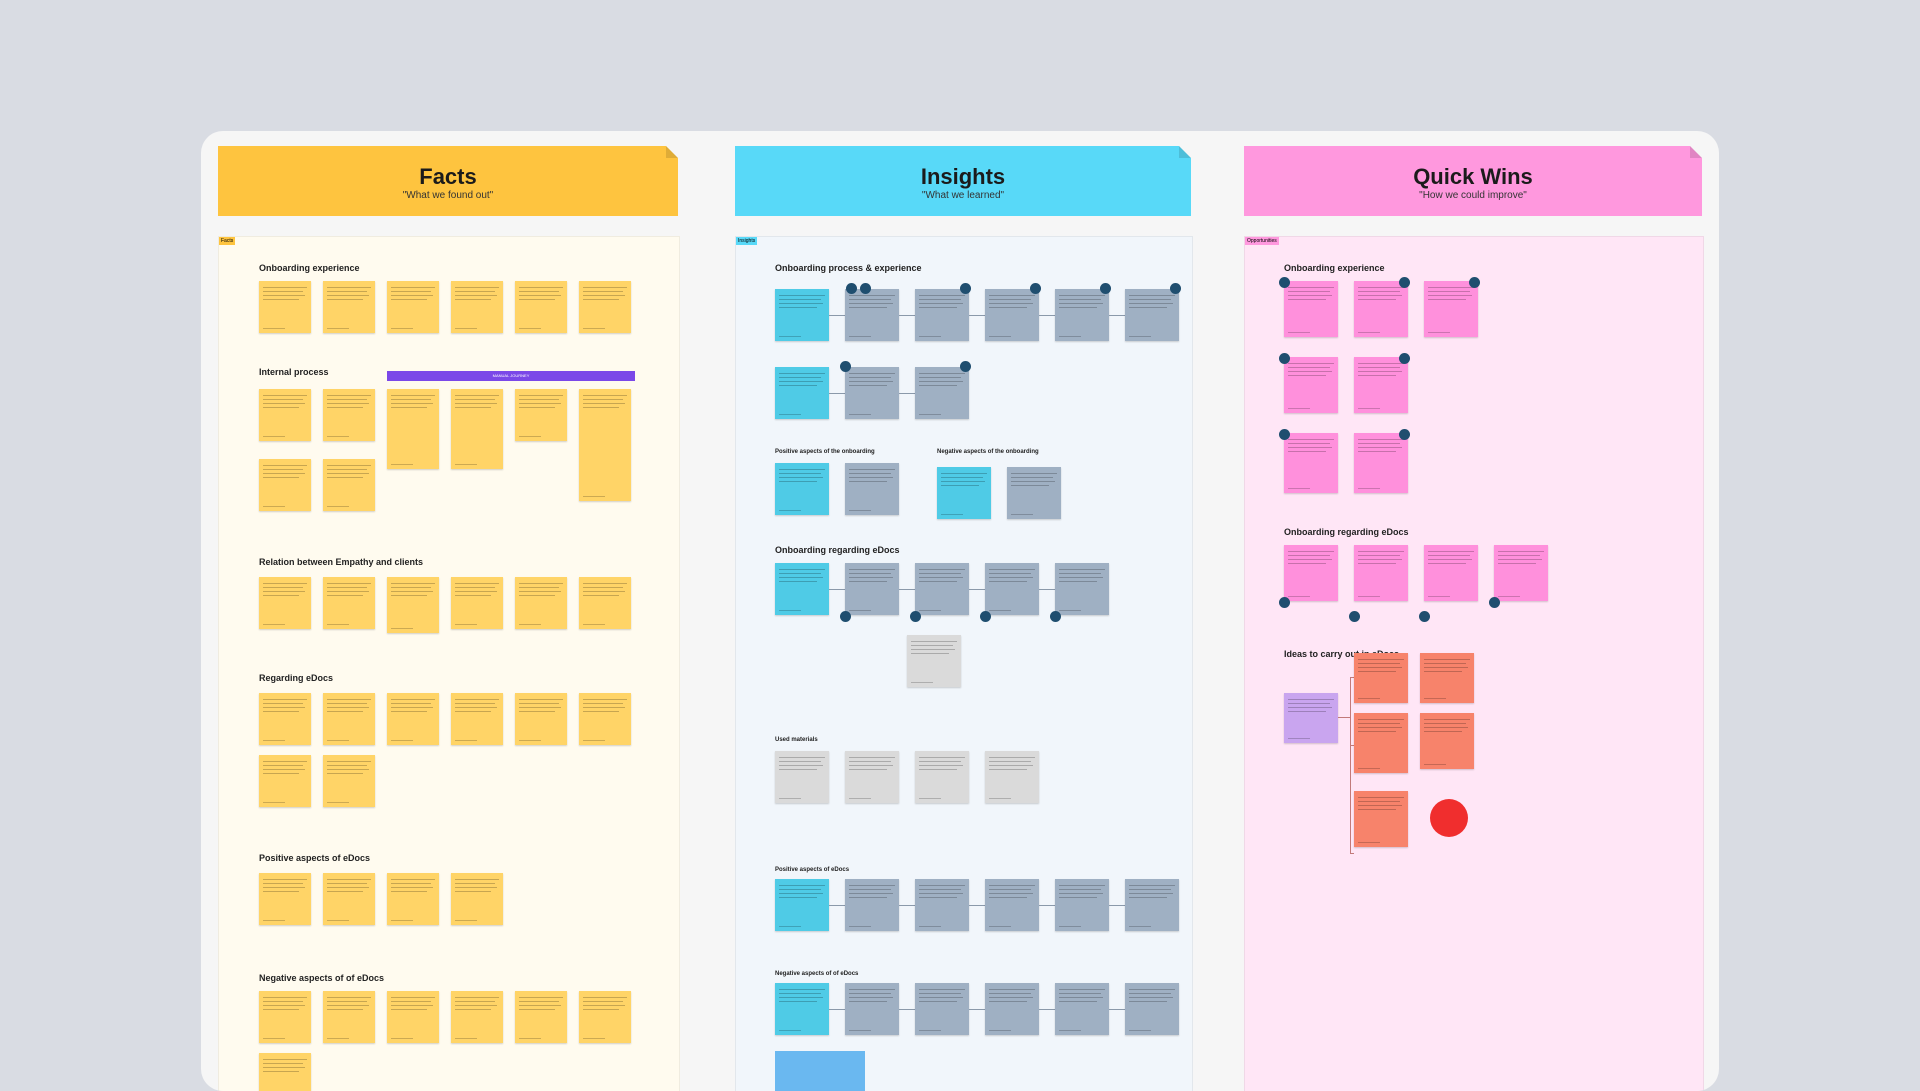 This screenshot has width=1920, height=1091. What do you see at coordinates (511, 376) in the screenshot?
I see `manual-journey-bar: MANUAL JOURNEY` at bounding box center [511, 376].